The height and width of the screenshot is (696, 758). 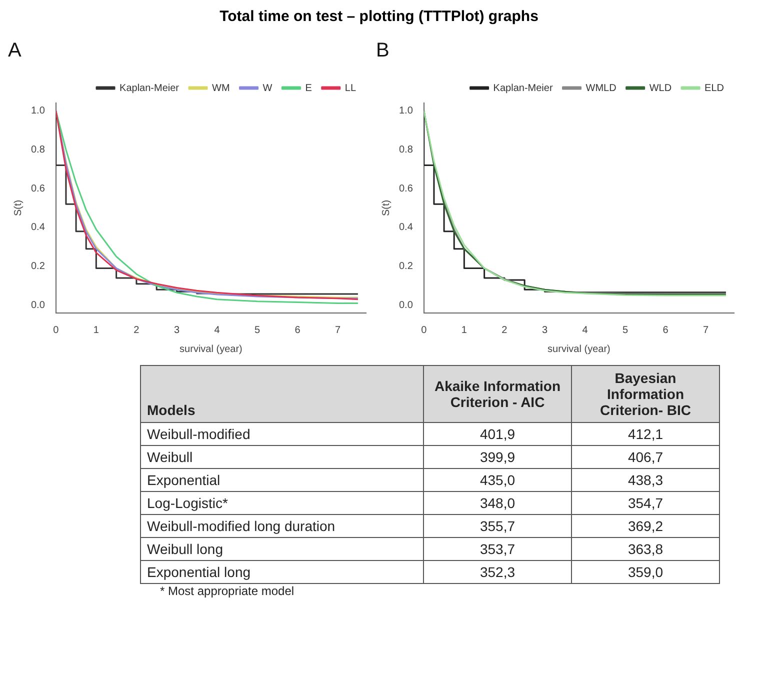 I want to click on text: 435,0, so click(x=498, y=480).